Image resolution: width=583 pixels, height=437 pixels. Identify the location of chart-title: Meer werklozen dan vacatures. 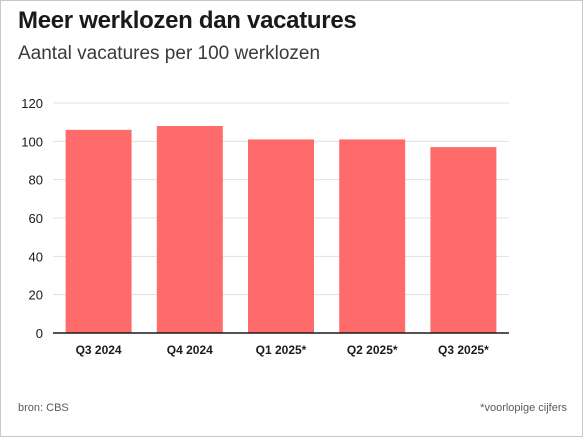
(187, 20).